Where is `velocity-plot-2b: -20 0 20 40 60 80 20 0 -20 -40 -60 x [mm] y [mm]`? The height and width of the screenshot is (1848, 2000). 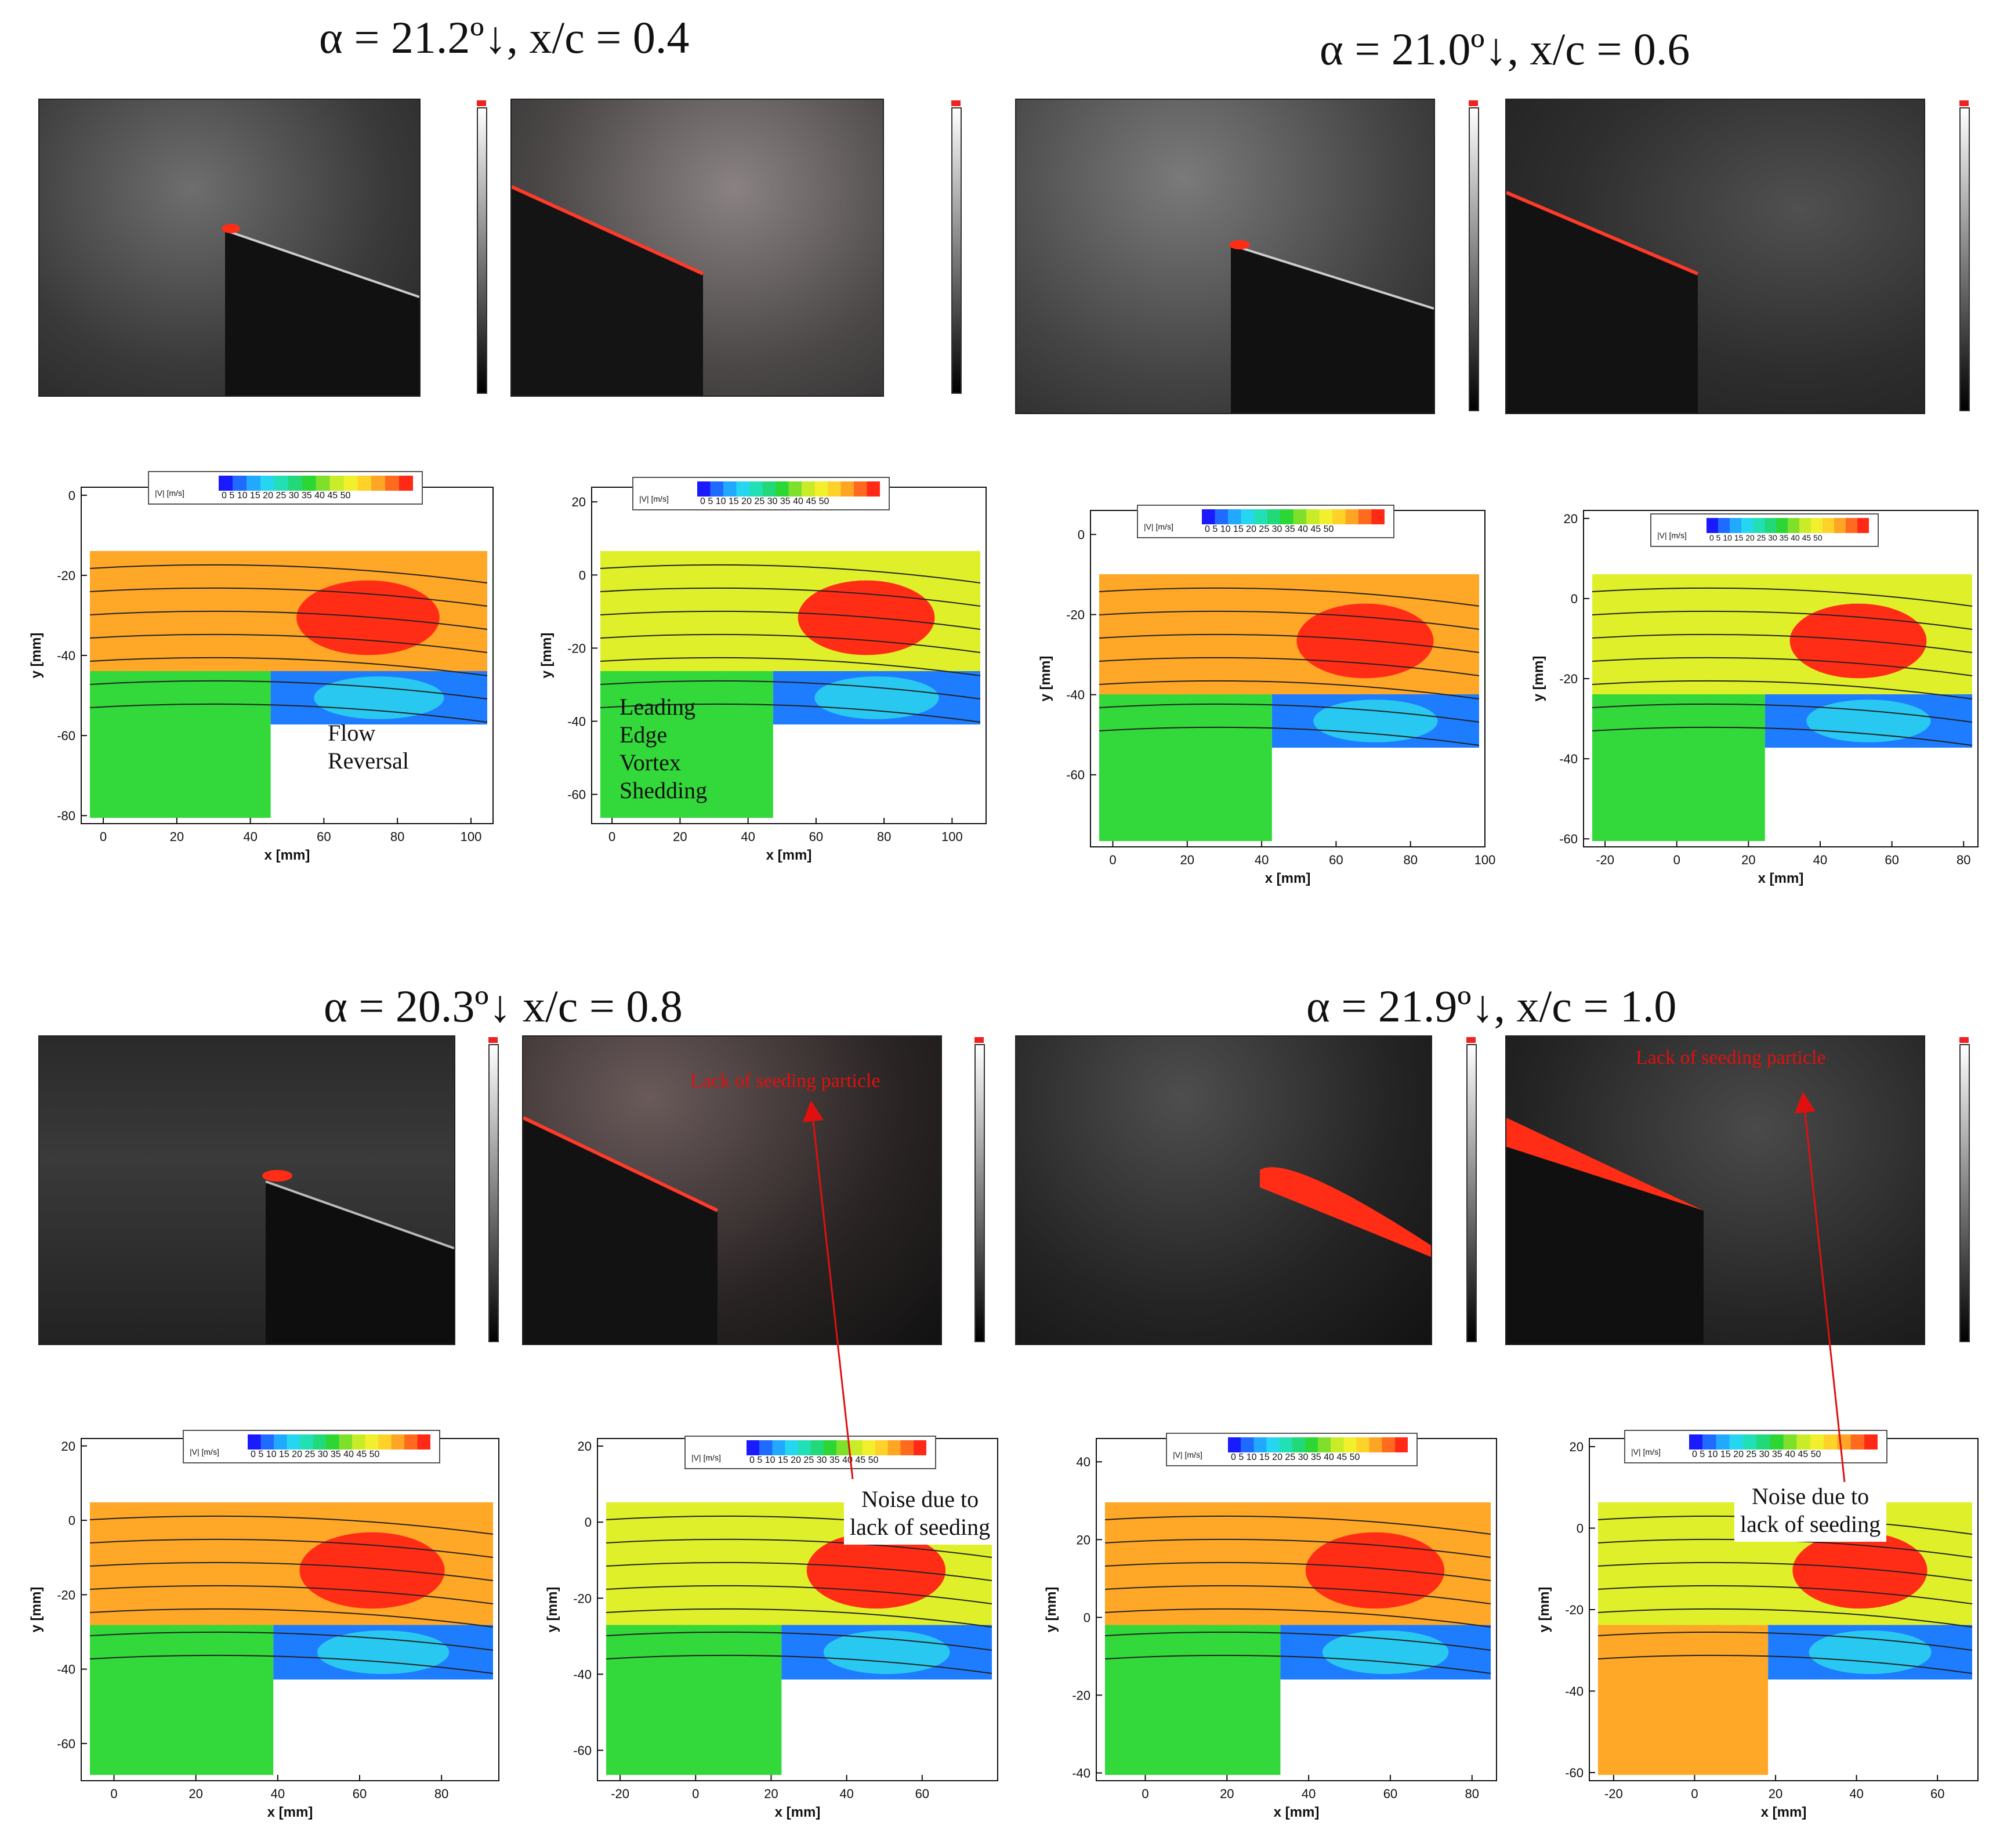
velocity-plot-2b: -20 0 20 40 60 80 20 0 -20 -40 -60 x [mm] y [mm] is located at coordinates (1748, 693).